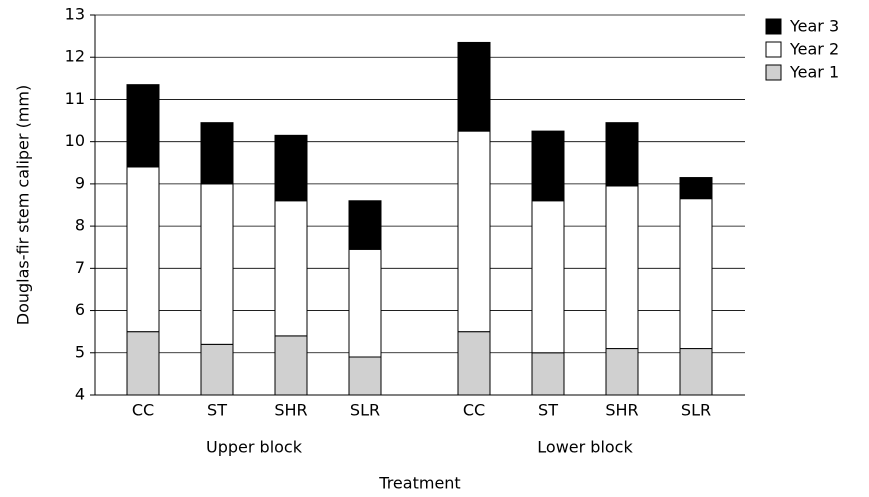 Image resolution: width=869 pixels, height=497 pixels. Describe the element at coordinates (75, 56) in the screenshot. I see `y-tick-label: 12` at that location.